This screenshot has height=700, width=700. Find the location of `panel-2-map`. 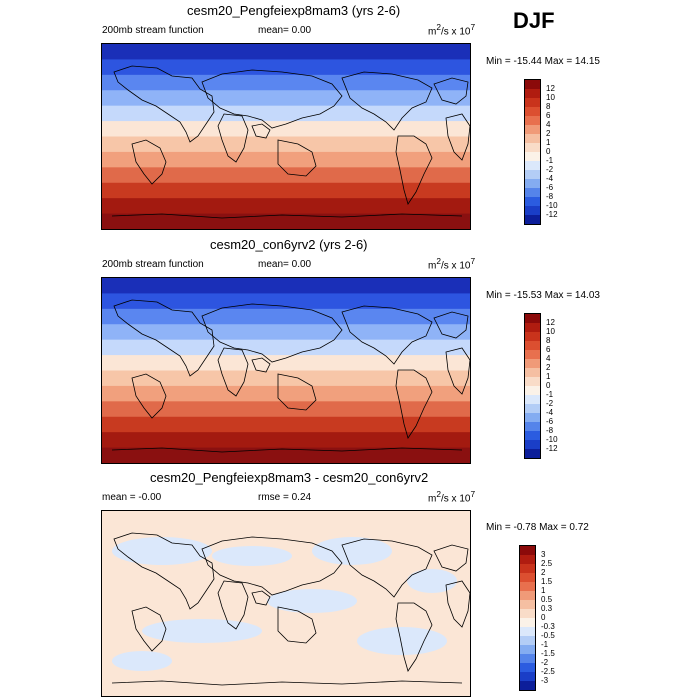

panel-2-map is located at coordinates (286, 370).